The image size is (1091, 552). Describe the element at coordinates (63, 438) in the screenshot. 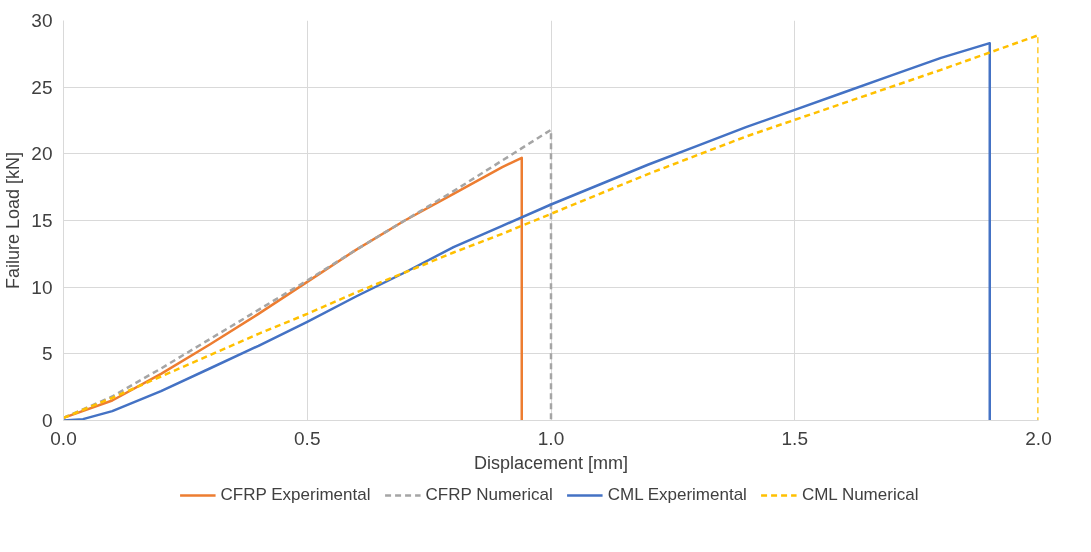

I see `x-tick-label: 0.0` at that location.